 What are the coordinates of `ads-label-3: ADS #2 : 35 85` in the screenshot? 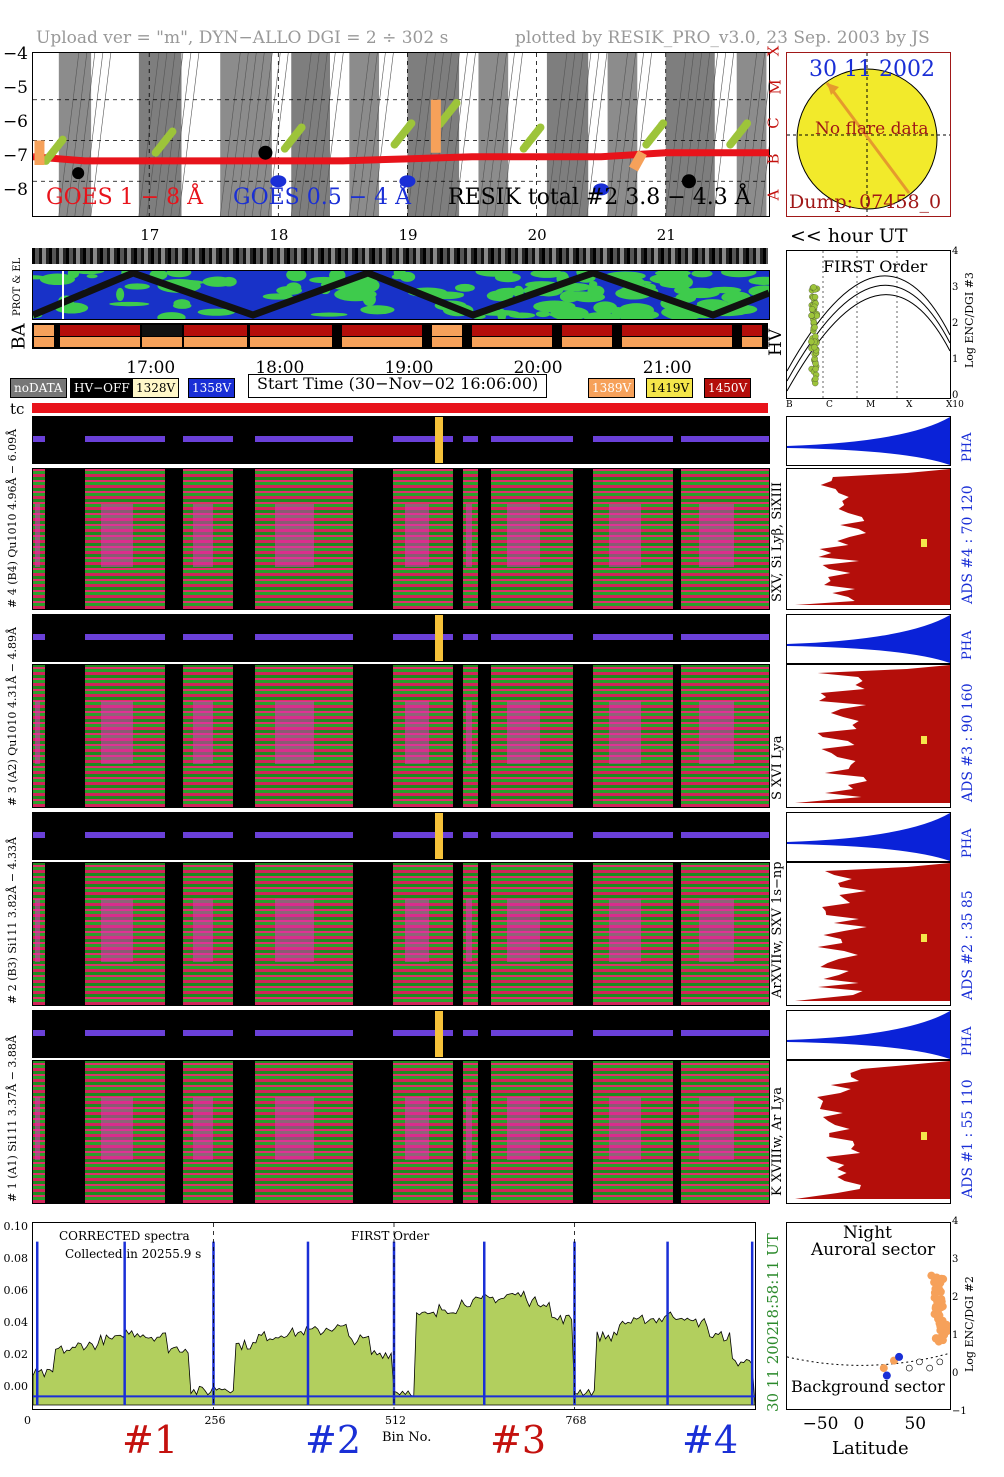 It's located at (968, 945).